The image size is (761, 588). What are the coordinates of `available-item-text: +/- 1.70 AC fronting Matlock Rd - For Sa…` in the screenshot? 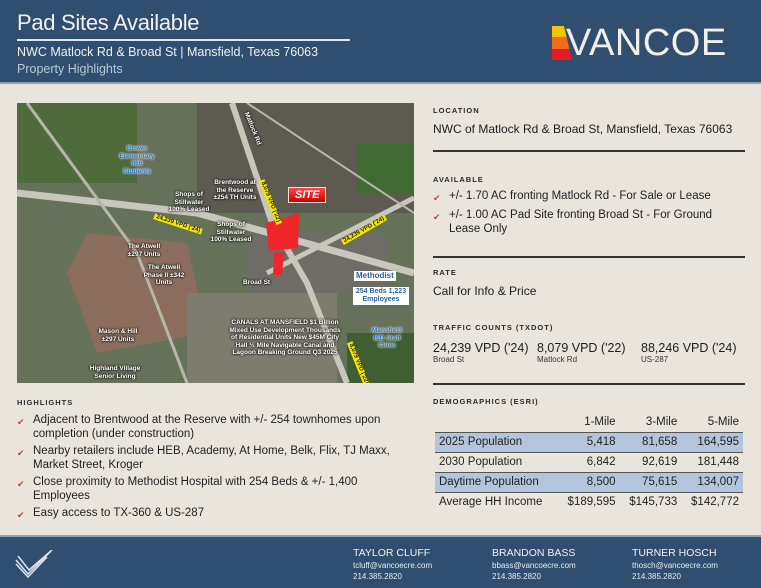 It's located at (580, 196).